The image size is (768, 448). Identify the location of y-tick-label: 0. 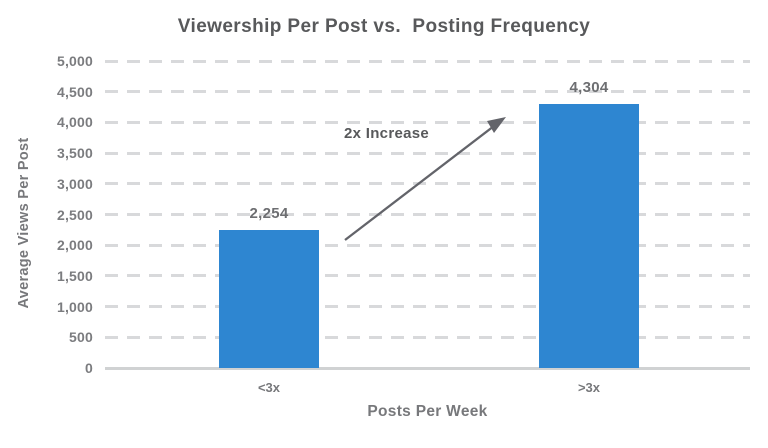
(89, 368).